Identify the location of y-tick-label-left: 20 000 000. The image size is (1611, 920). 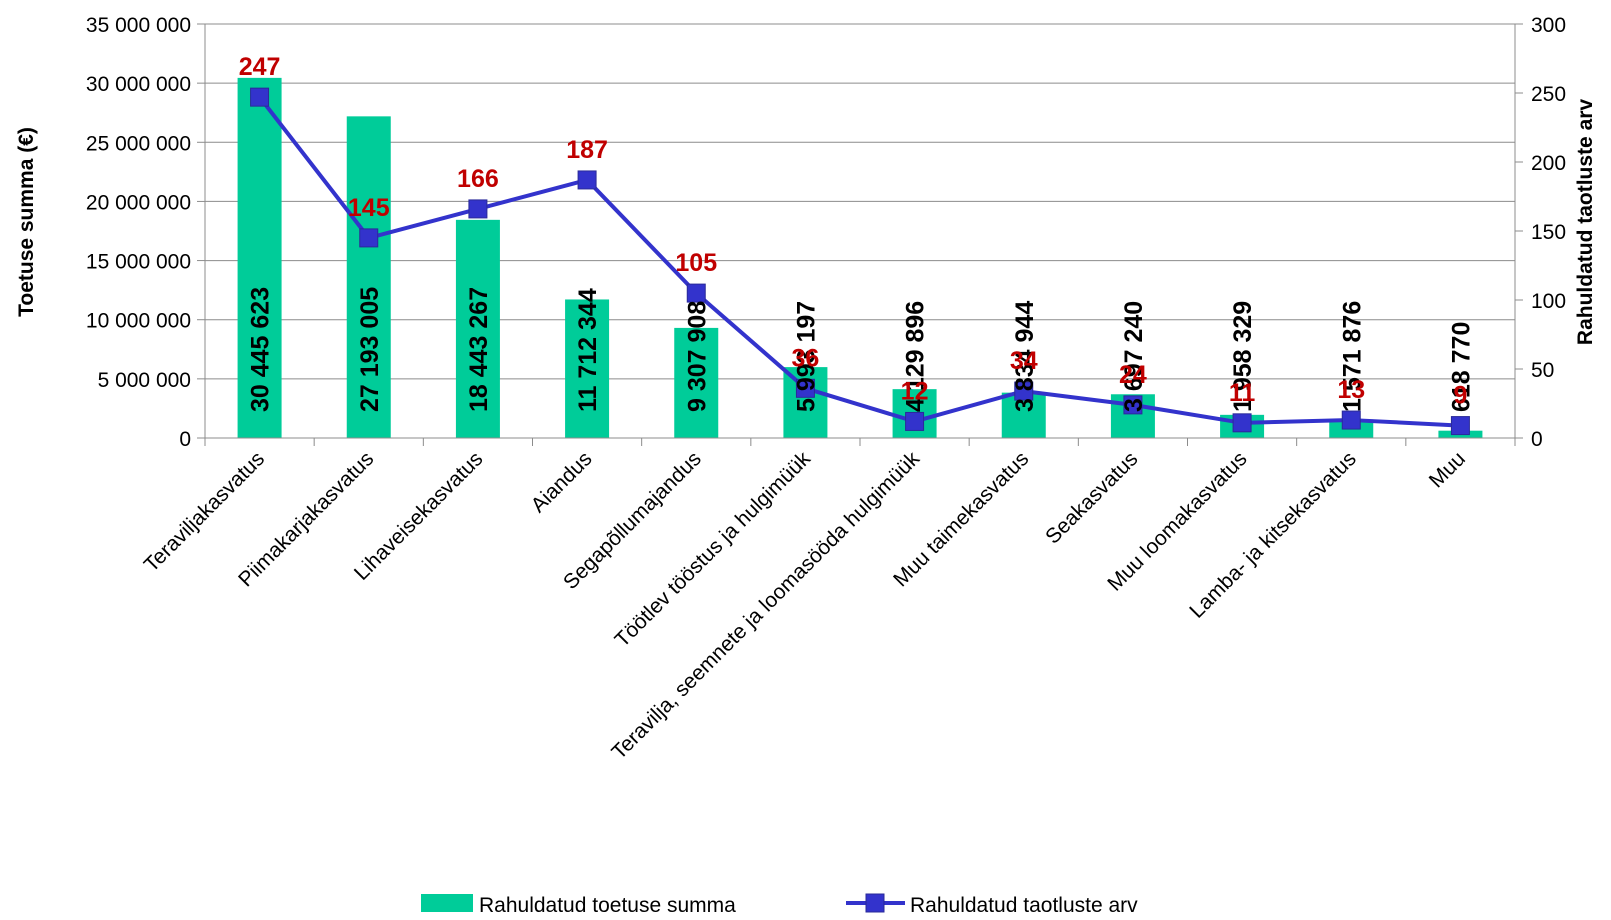
(138, 202).